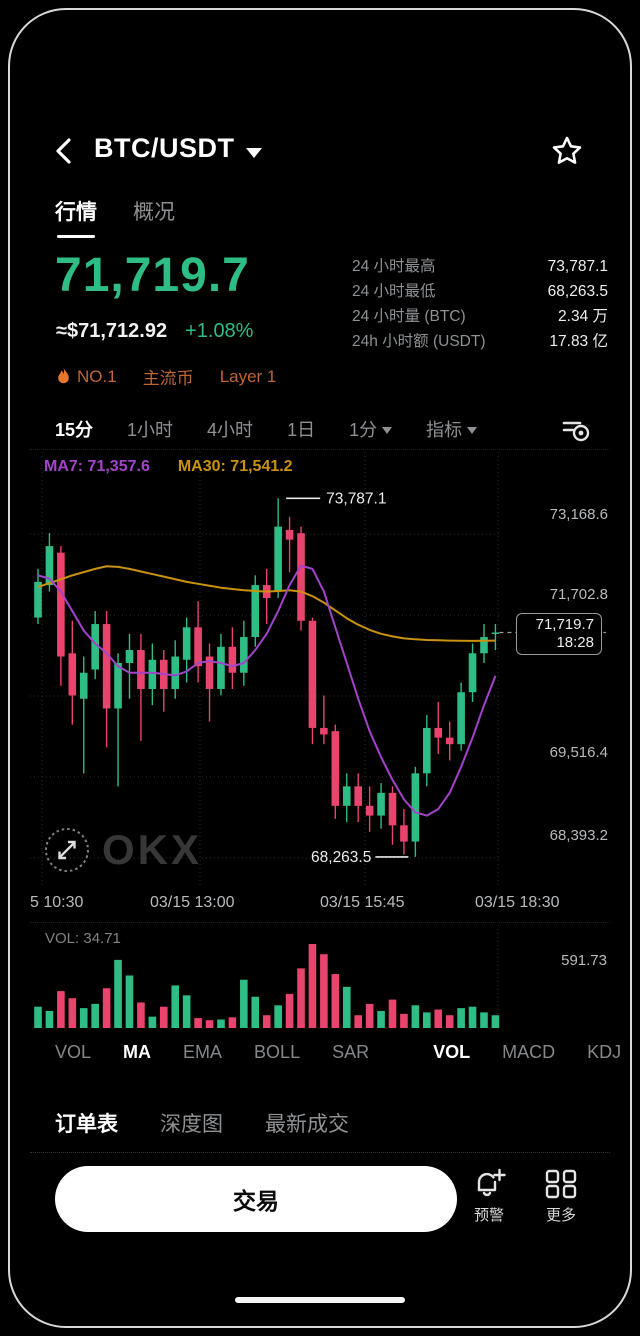 Image resolution: width=640 pixels, height=1336 pixels. Describe the element at coordinates (363, 430) in the screenshot. I see `timeframe-label: 1分` at that location.